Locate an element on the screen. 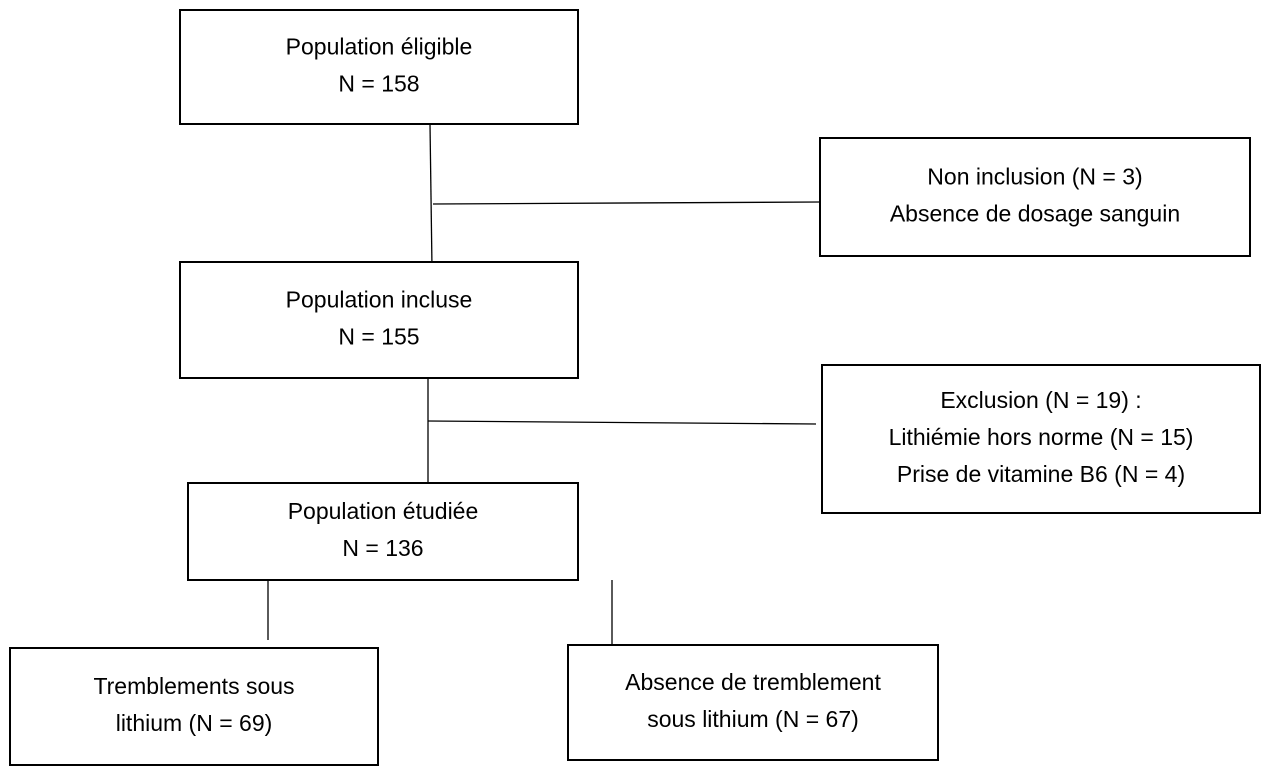 The image size is (1264, 767). node-text: Lithiémie hors norme (N = 15) is located at coordinates (1041, 437).